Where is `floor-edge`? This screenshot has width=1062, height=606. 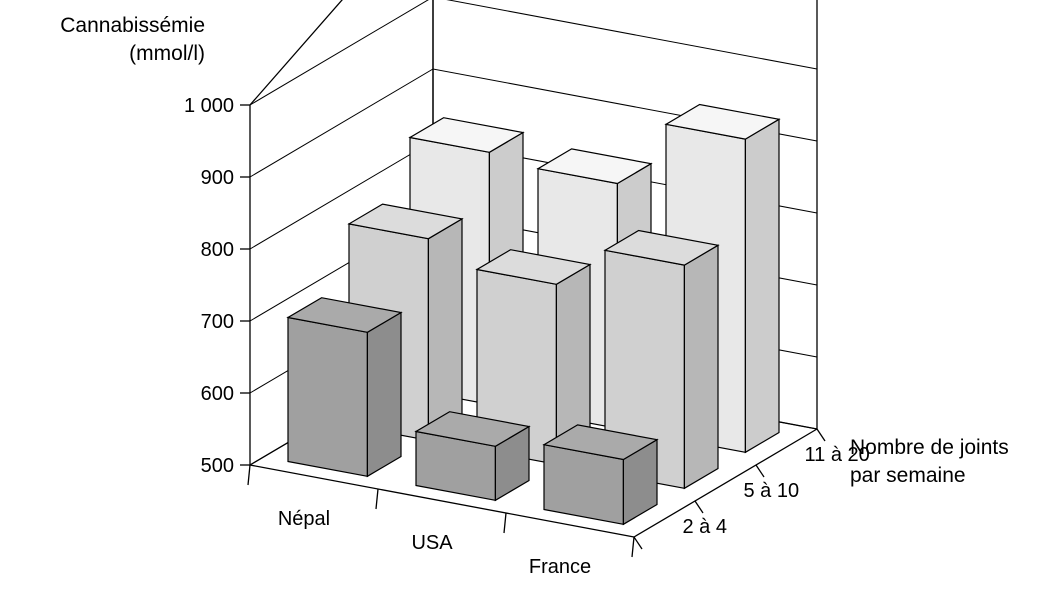
floor-edge is located at coordinates (725, 483).